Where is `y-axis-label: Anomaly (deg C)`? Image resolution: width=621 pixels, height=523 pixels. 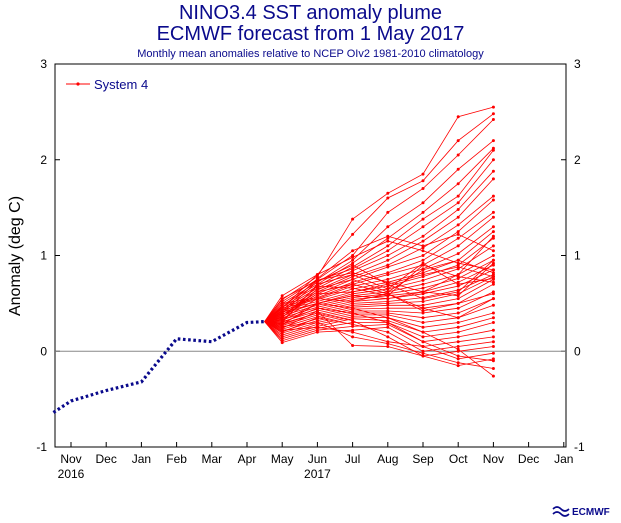
y-axis-label: Anomaly (deg C) is located at coordinates (15, 256).